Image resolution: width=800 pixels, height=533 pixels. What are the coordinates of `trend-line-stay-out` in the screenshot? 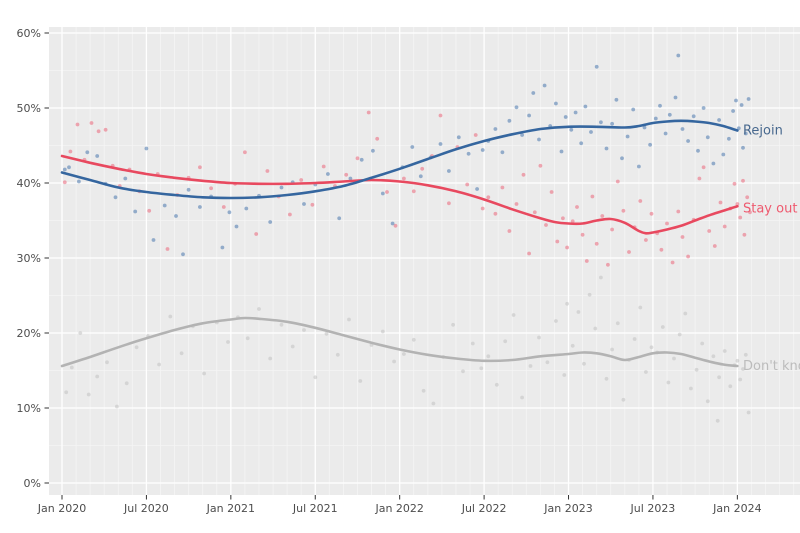 It's located at (399, 194).